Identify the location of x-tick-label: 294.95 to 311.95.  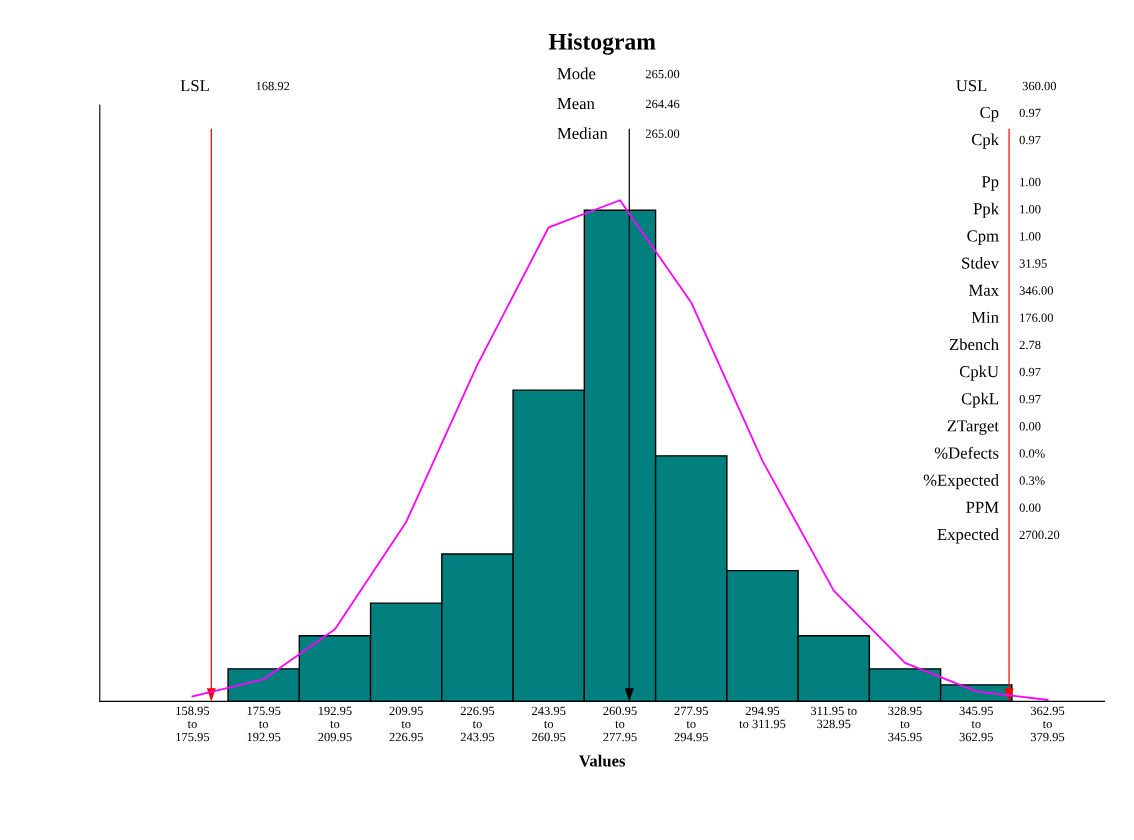
(762, 717).